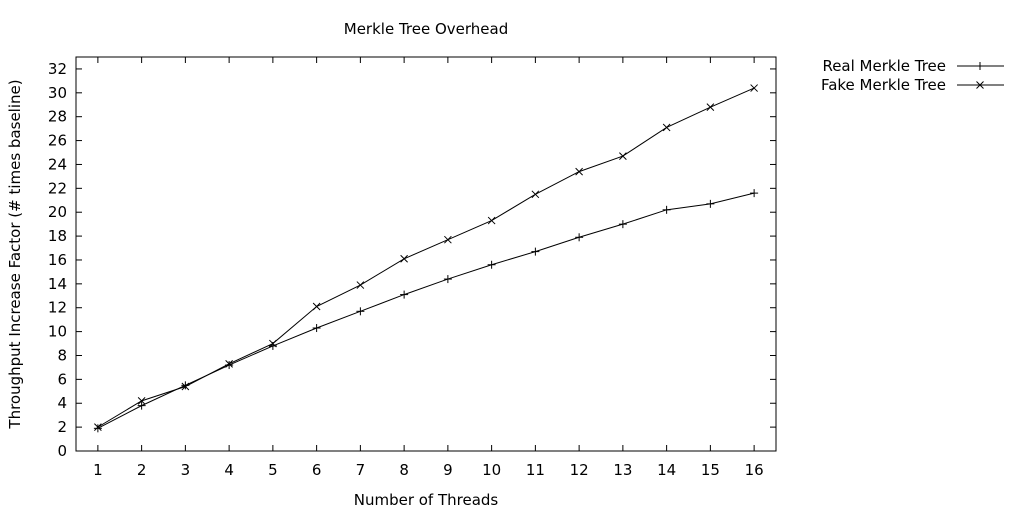 The width and height of the screenshot is (1024, 512). Describe the element at coordinates (186, 470) in the screenshot. I see `x-tick-label: 3` at that location.